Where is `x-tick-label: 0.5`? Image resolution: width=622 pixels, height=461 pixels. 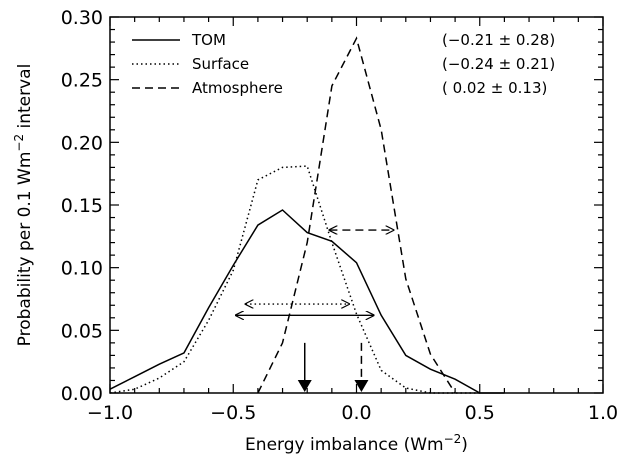
x-tick-label: 0.5 is located at coordinates (480, 413).